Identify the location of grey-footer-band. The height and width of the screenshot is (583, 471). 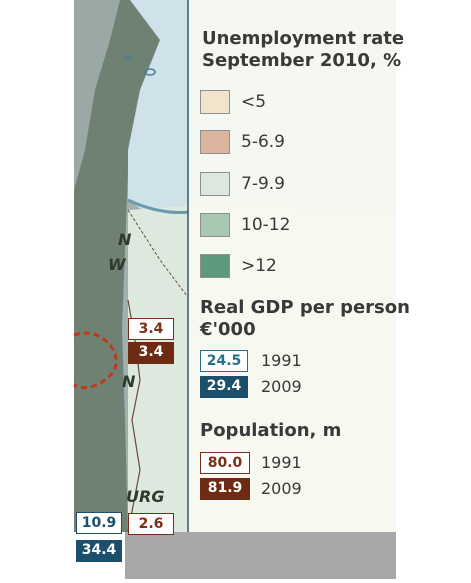
(260, 555).